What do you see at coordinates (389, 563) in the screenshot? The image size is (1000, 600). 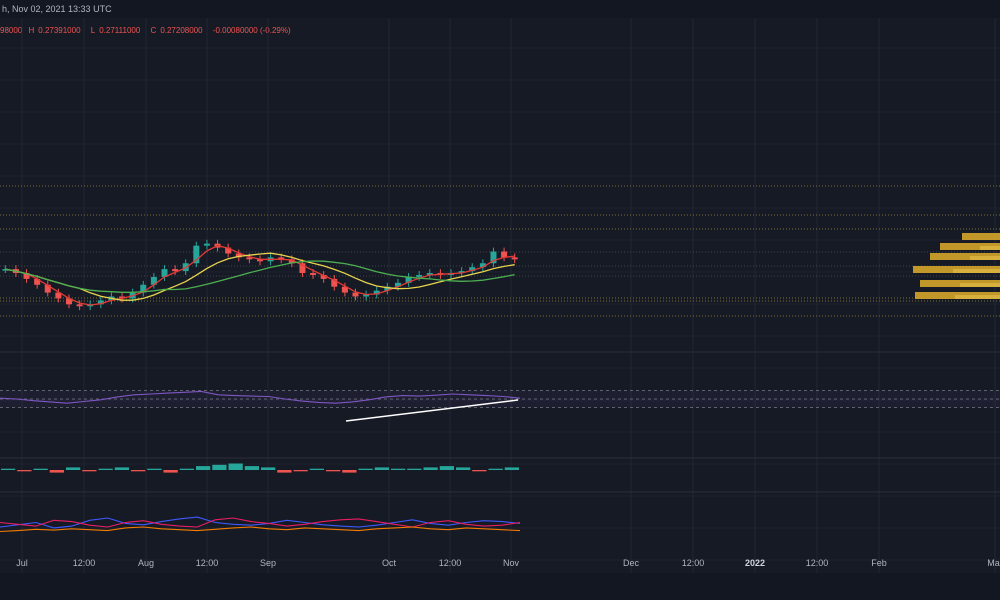 I see `x-tick-label-5: Oct` at bounding box center [389, 563].